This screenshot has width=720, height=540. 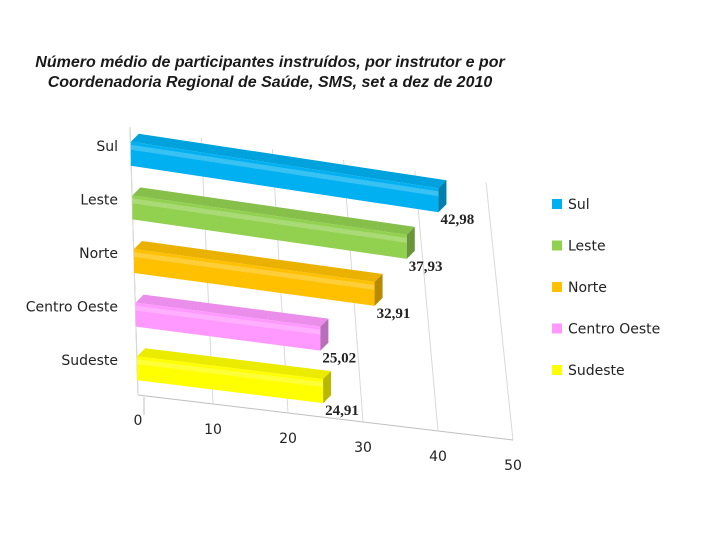 I want to click on category-label: Norte, so click(x=98, y=254).